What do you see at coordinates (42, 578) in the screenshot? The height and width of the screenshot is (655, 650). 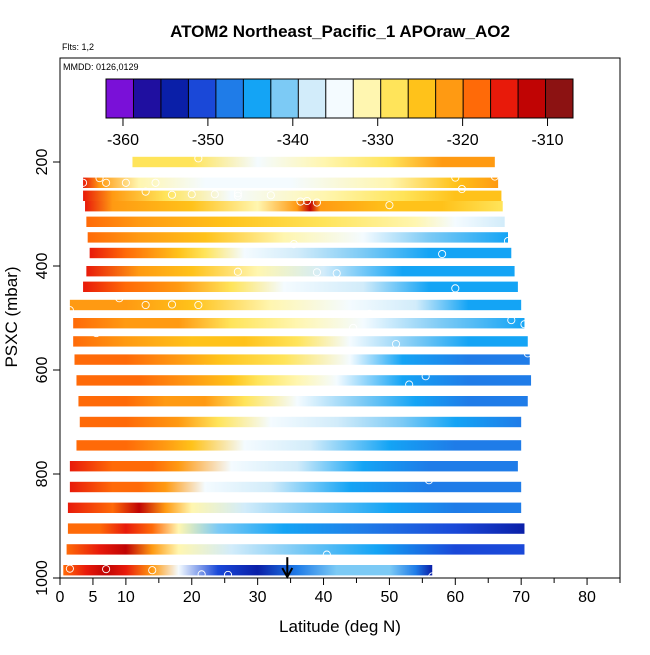 I see `y-tick-label: 1000` at bounding box center [42, 578].